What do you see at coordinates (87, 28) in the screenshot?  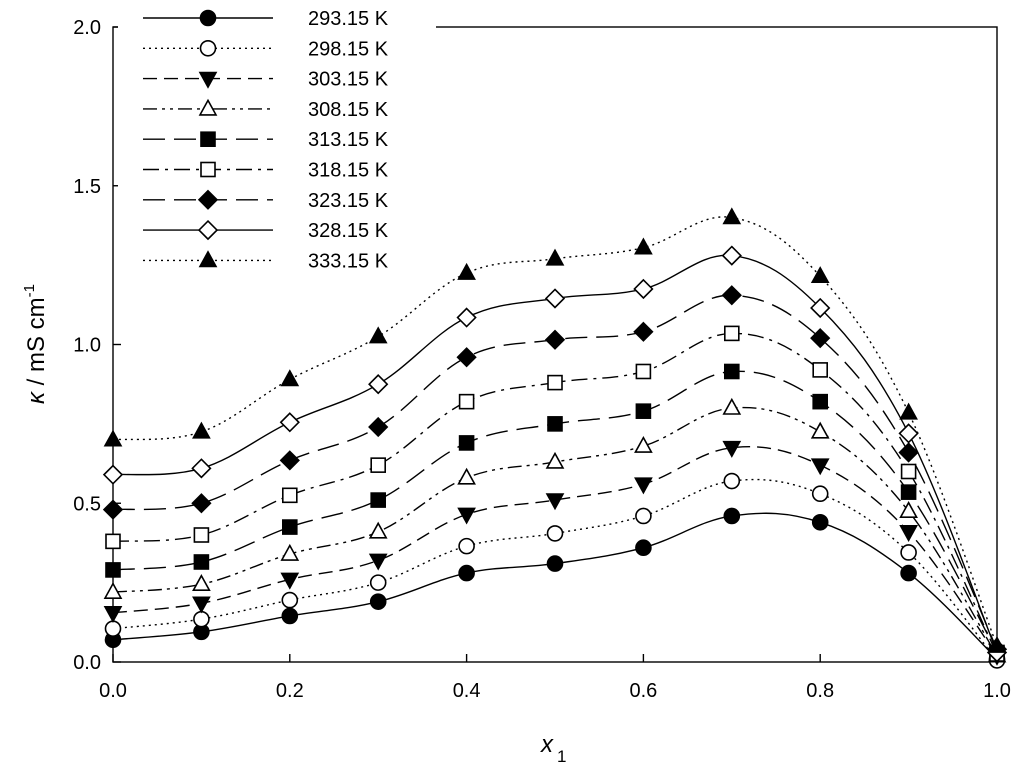 I see `y-tick-label: 2.0` at bounding box center [87, 28].